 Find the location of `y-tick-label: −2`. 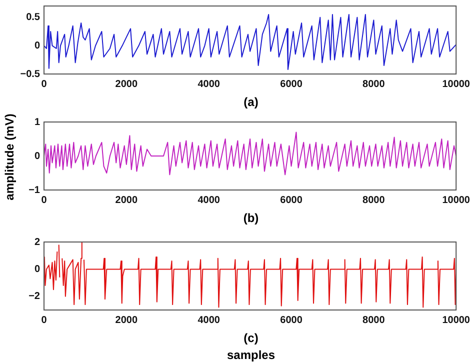

y-tick-label: −2 is located at coordinates (34, 296).